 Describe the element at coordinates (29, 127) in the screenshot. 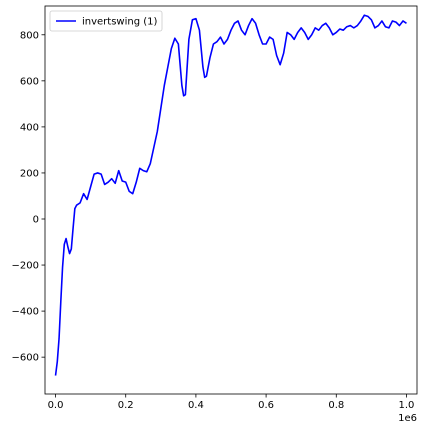

I see `y-tick-label: 400` at that location.